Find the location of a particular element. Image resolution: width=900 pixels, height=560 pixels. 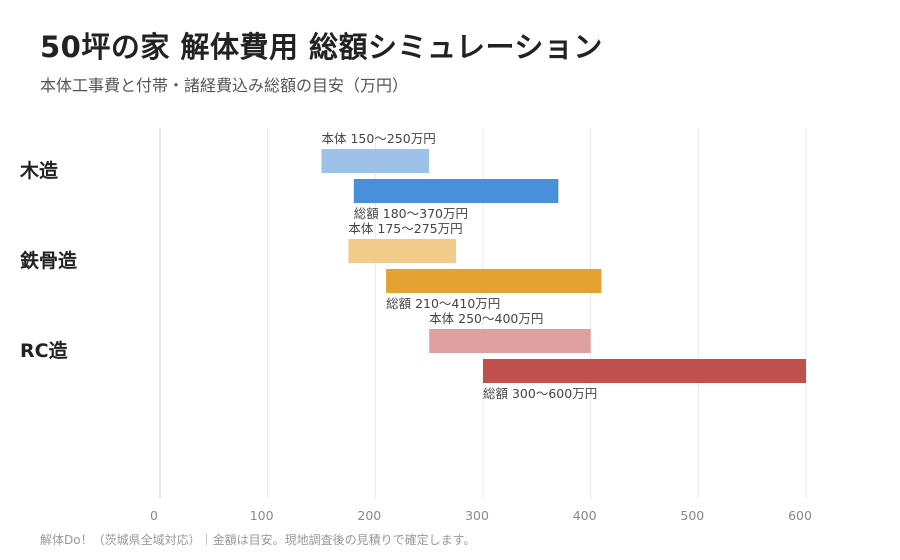

bar-main-label: 本体 250〜400万円 is located at coordinates (486, 318).